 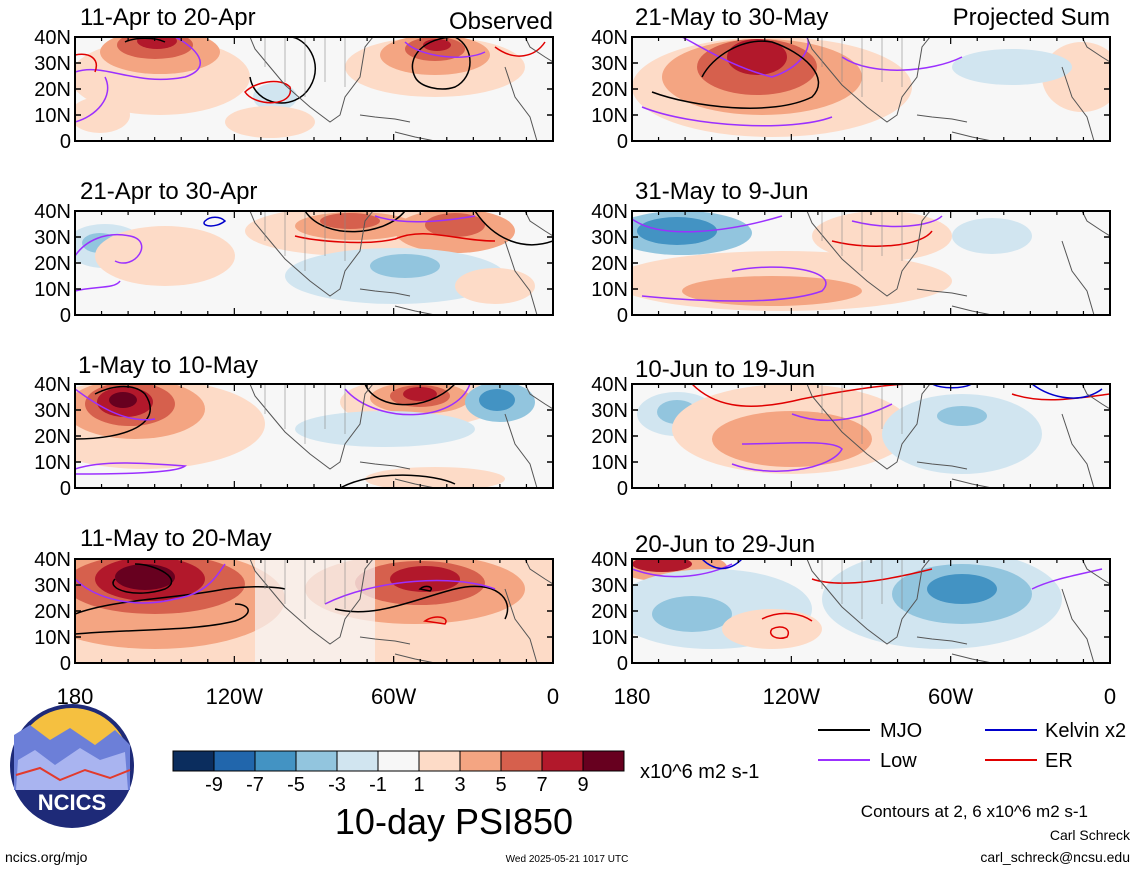 What do you see at coordinates (378, 785) in the screenshot?
I see `colorbar-label: -1` at bounding box center [378, 785].